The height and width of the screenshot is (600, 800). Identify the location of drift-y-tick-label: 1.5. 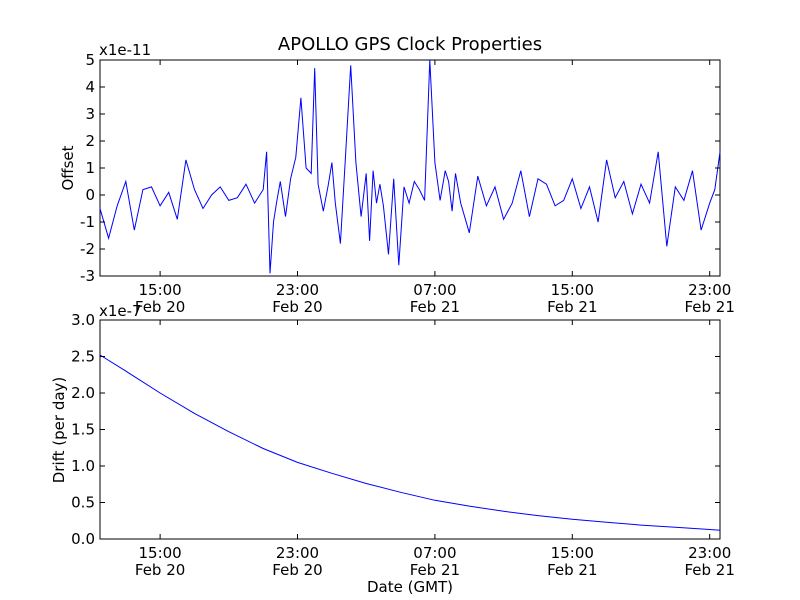
(83, 430).